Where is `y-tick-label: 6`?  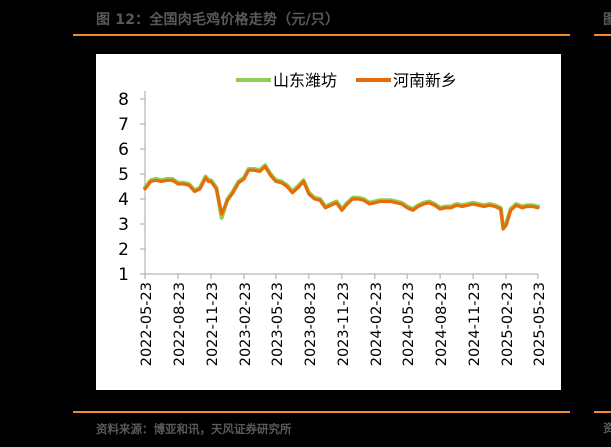 y-tick-label: 6 is located at coordinates (123, 150).